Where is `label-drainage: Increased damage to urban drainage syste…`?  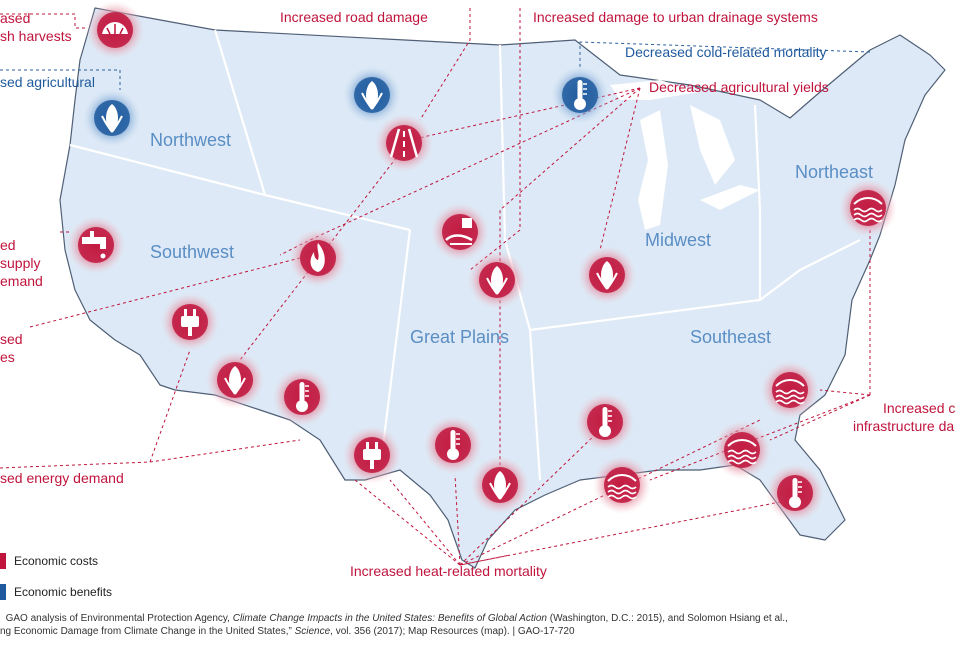
label-drainage: Increased damage to urban drainage syste… is located at coordinates (675, 17).